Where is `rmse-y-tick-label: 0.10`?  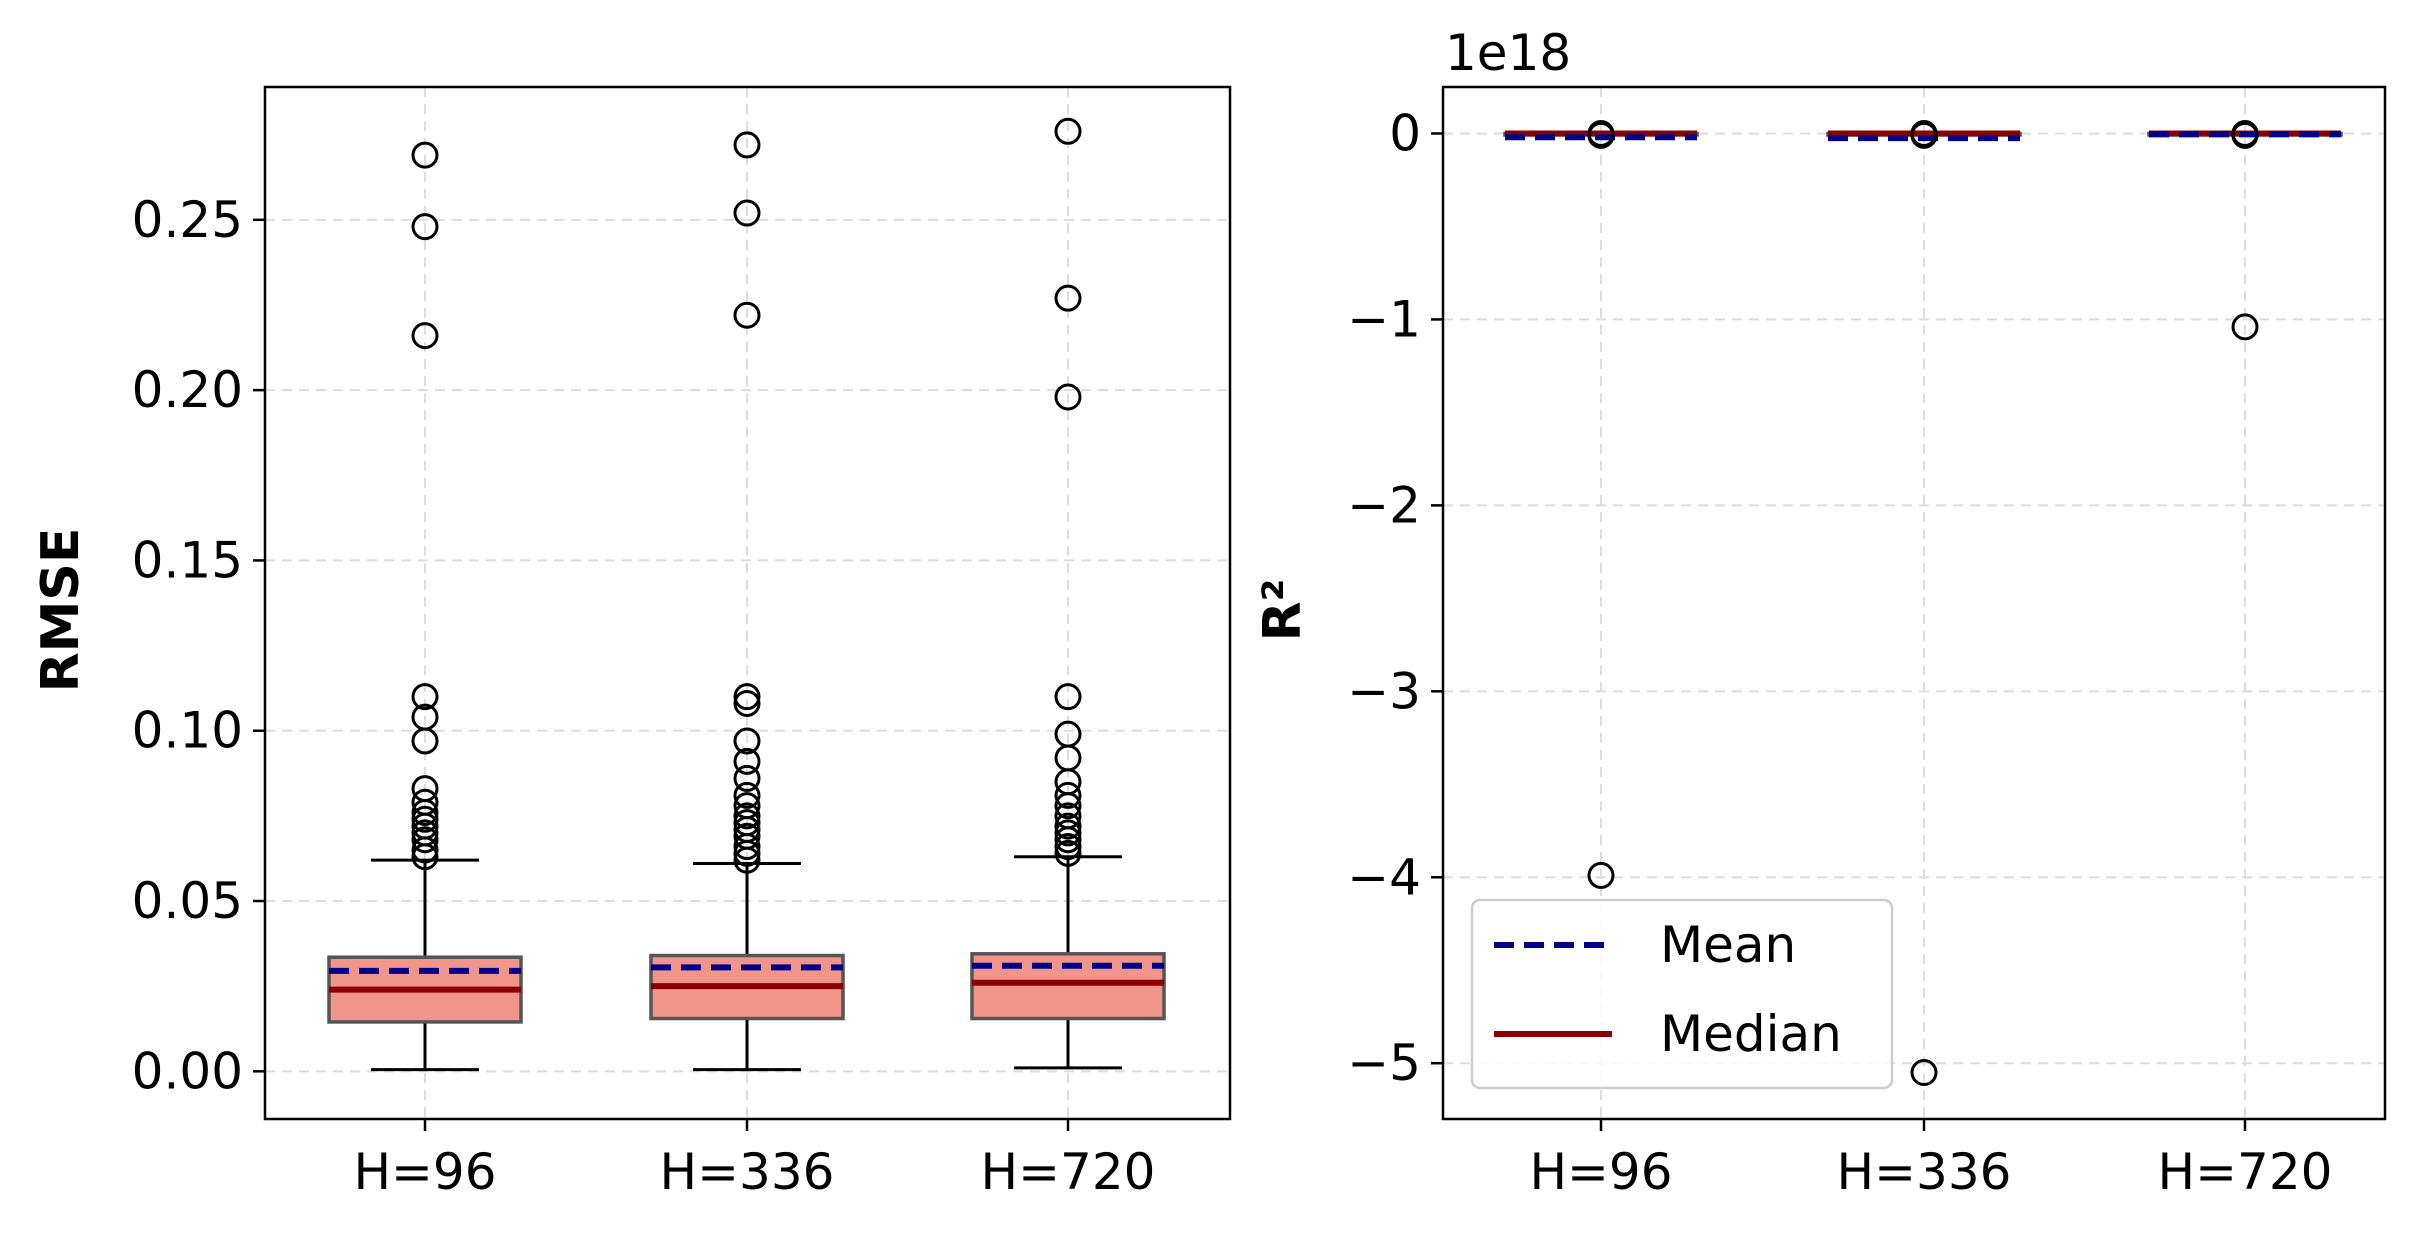
rmse-y-tick-label: 0.10 is located at coordinates (187, 731).